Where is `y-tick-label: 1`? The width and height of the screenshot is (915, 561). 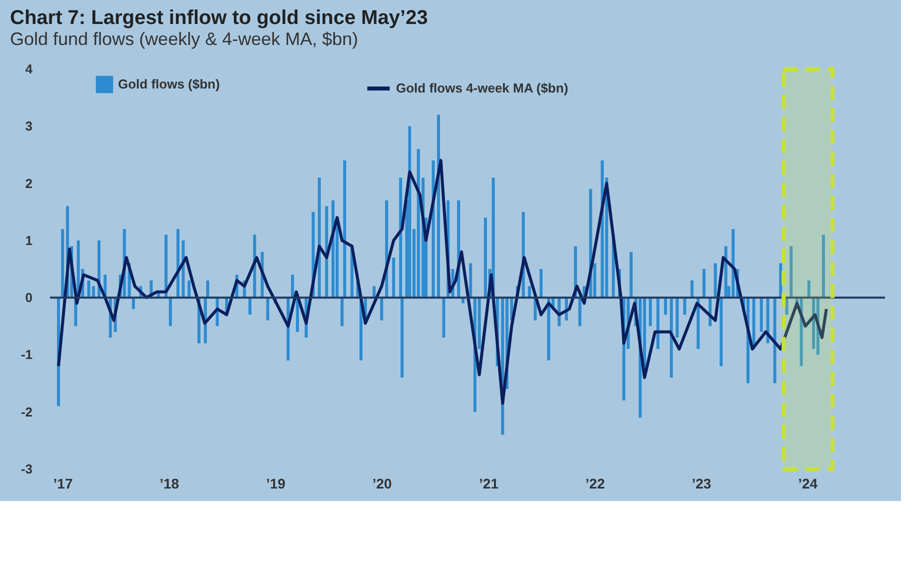 y-tick-label: 1 is located at coordinates (28, 240).